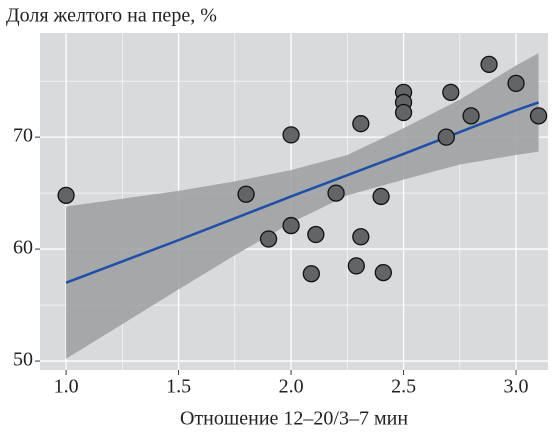  Describe the element at coordinates (66, 387) in the screenshot. I see `x-tick-label: 1.0` at that location.